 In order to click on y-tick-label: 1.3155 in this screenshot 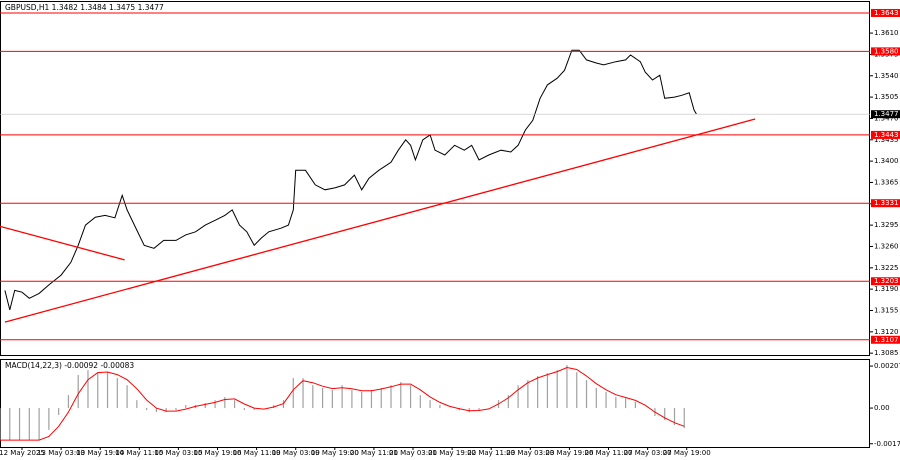, I will do `click(886, 310)`.